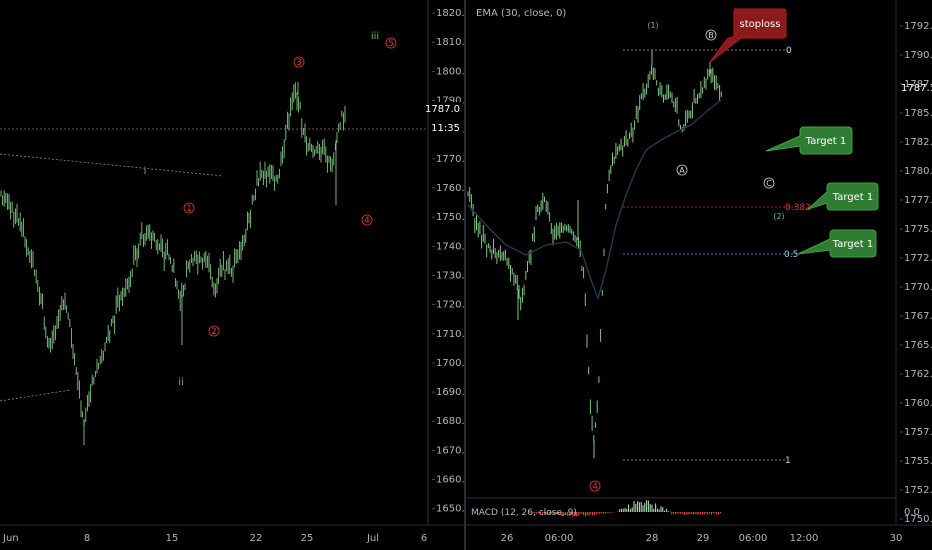 The height and width of the screenshot is (550, 932). Describe the element at coordinates (172, 538) in the screenshot. I see `time-label-15: 15` at that location.